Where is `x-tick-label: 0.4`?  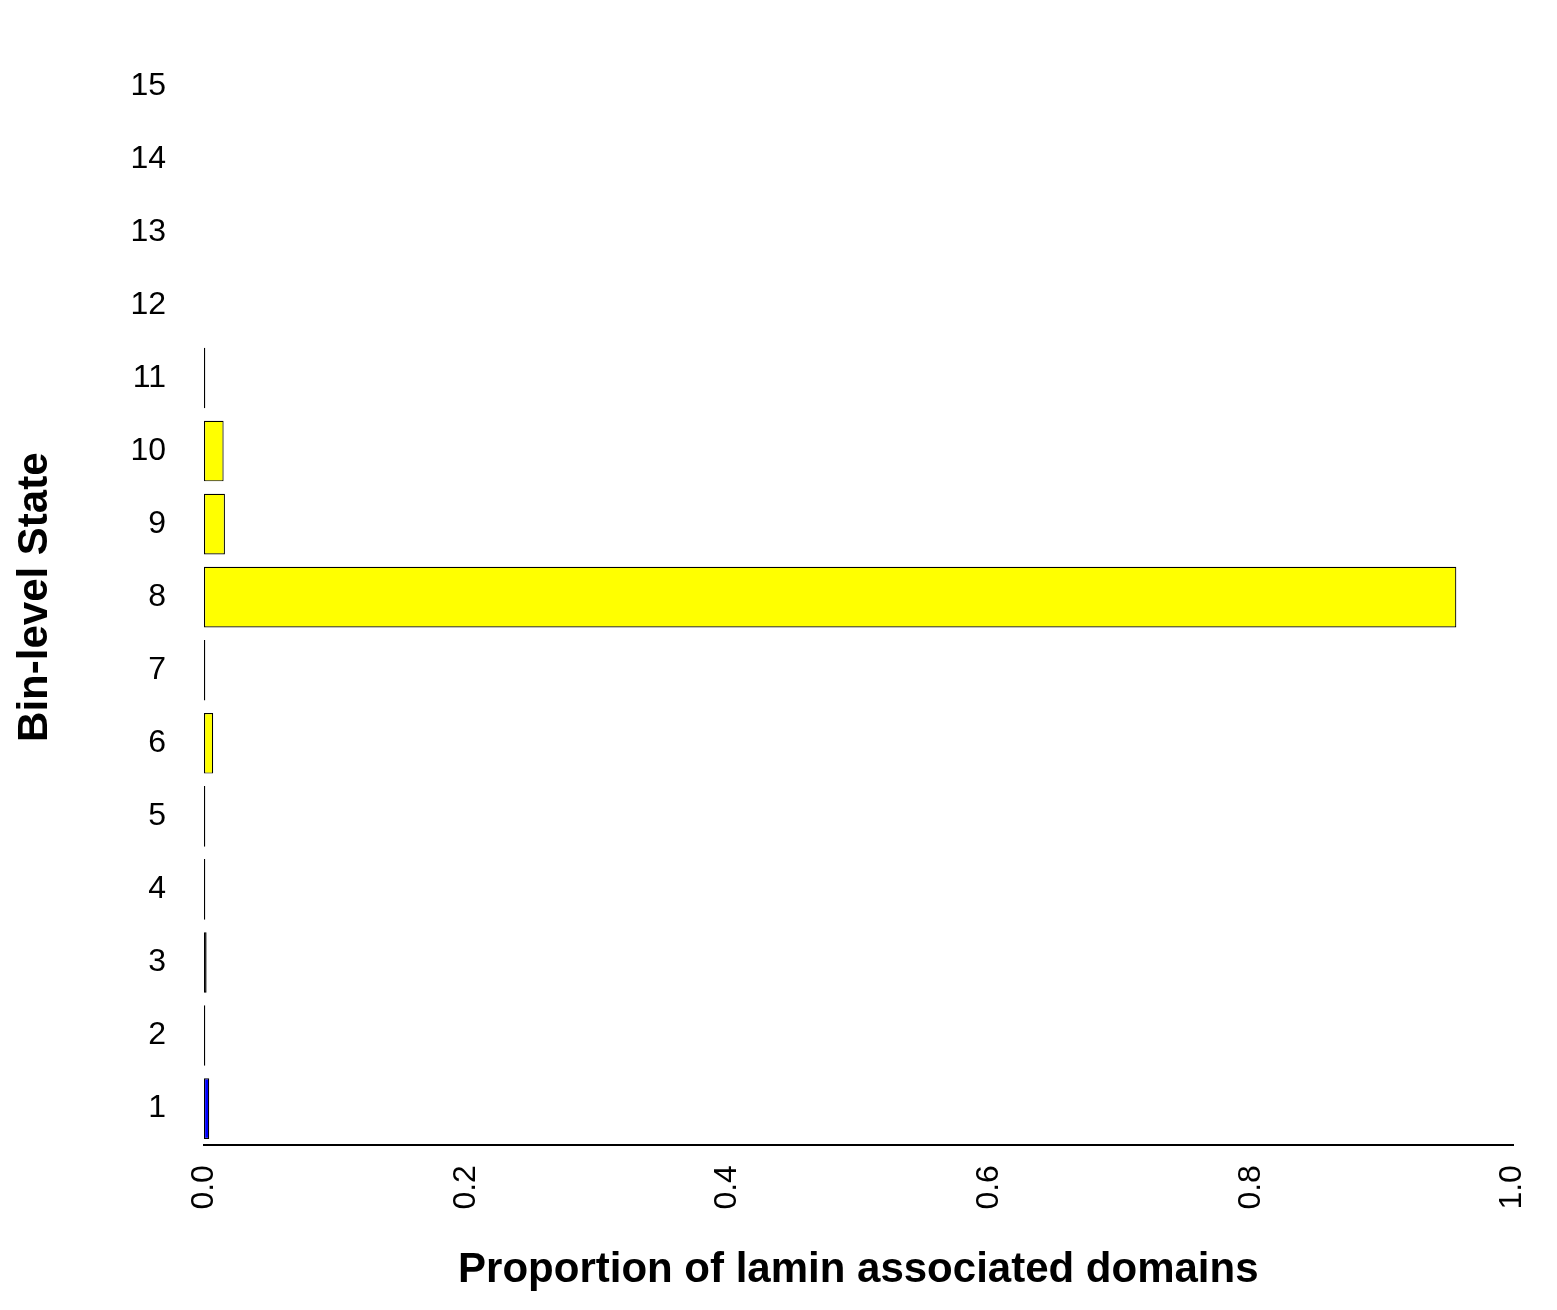 x-tick-label: 0.4 is located at coordinates (725, 1187).